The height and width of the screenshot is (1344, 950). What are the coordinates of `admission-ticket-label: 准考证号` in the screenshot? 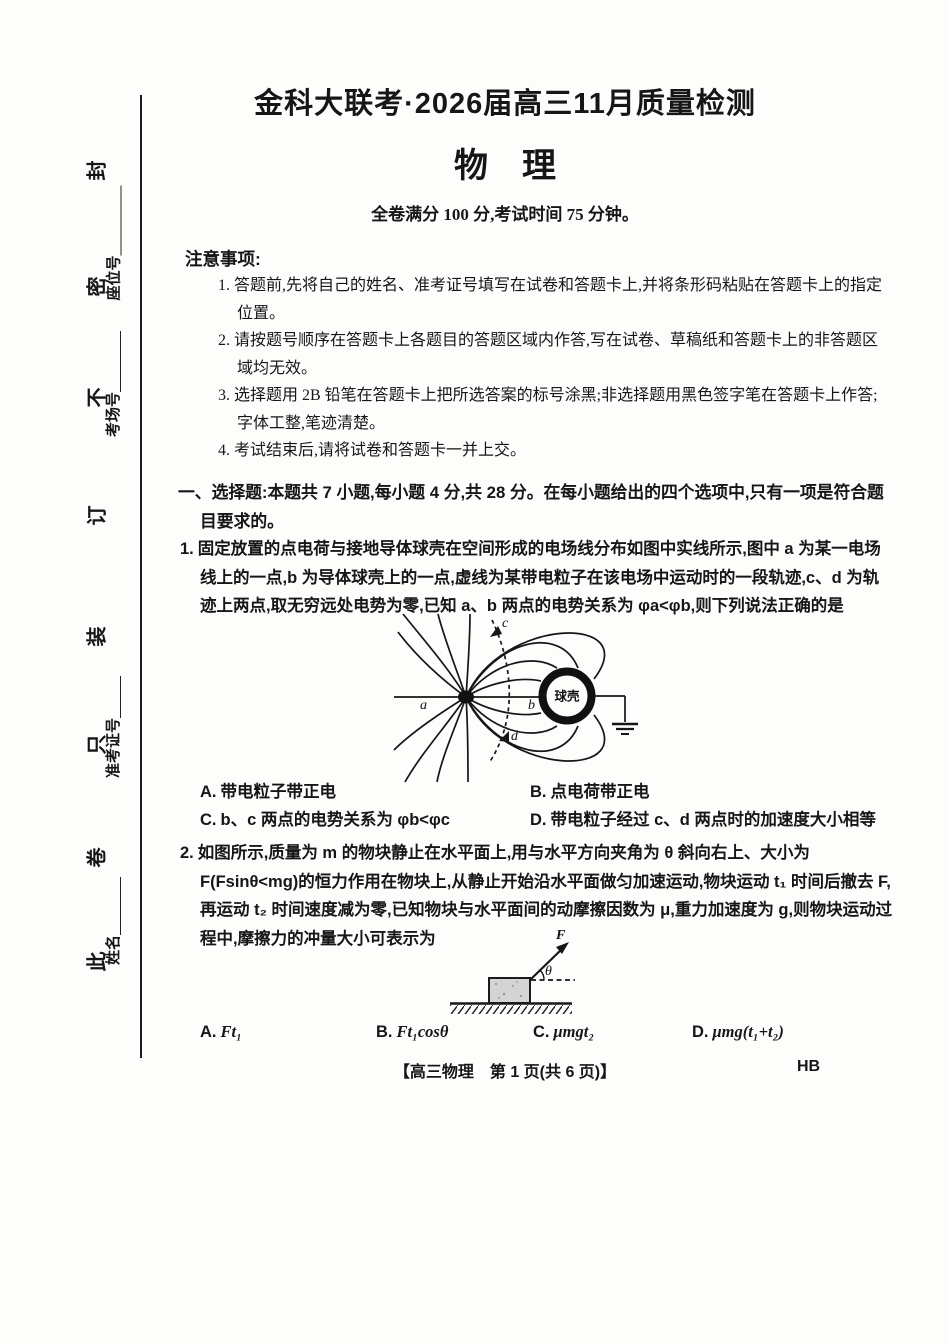 It's located at (113, 747).